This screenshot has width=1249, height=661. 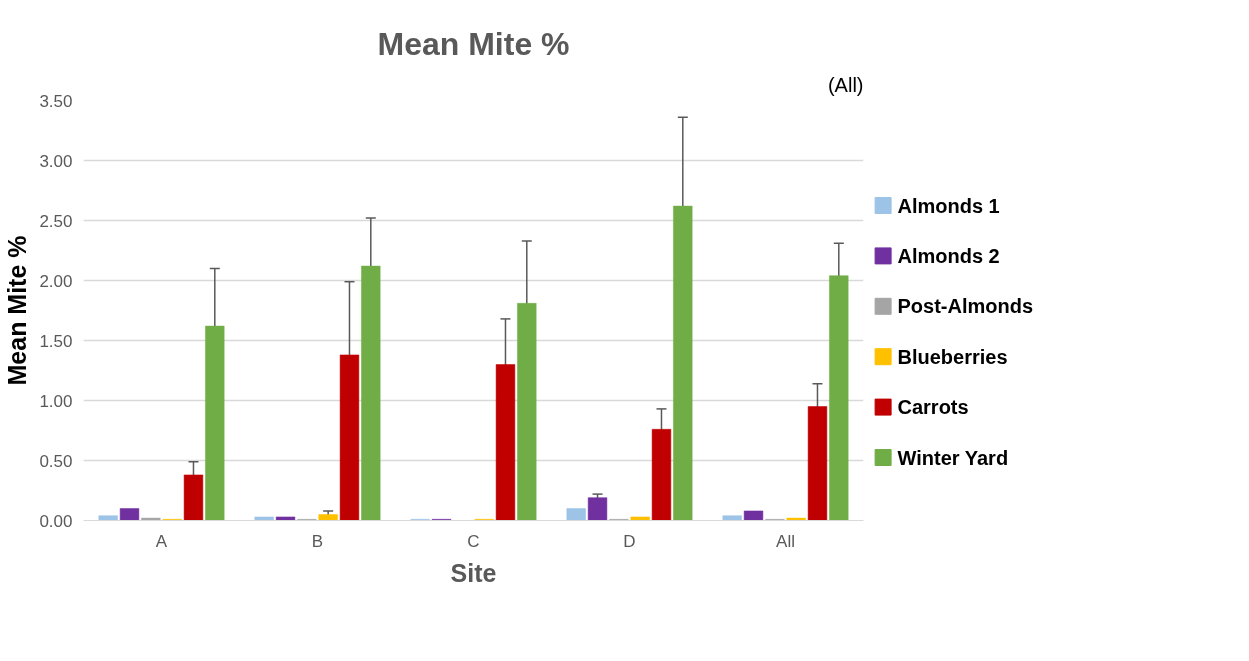 What do you see at coordinates (965, 306) in the screenshot?
I see `legend-label: Post-Almonds` at bounding box center [965, 306].